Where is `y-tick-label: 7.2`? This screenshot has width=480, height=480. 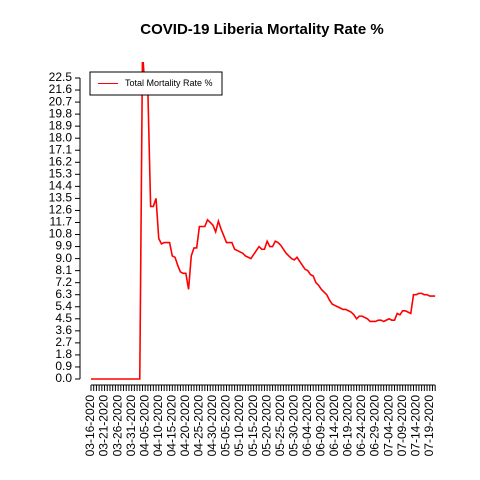 y-tick-label: 7.2 is located at coordinates (63, 282).